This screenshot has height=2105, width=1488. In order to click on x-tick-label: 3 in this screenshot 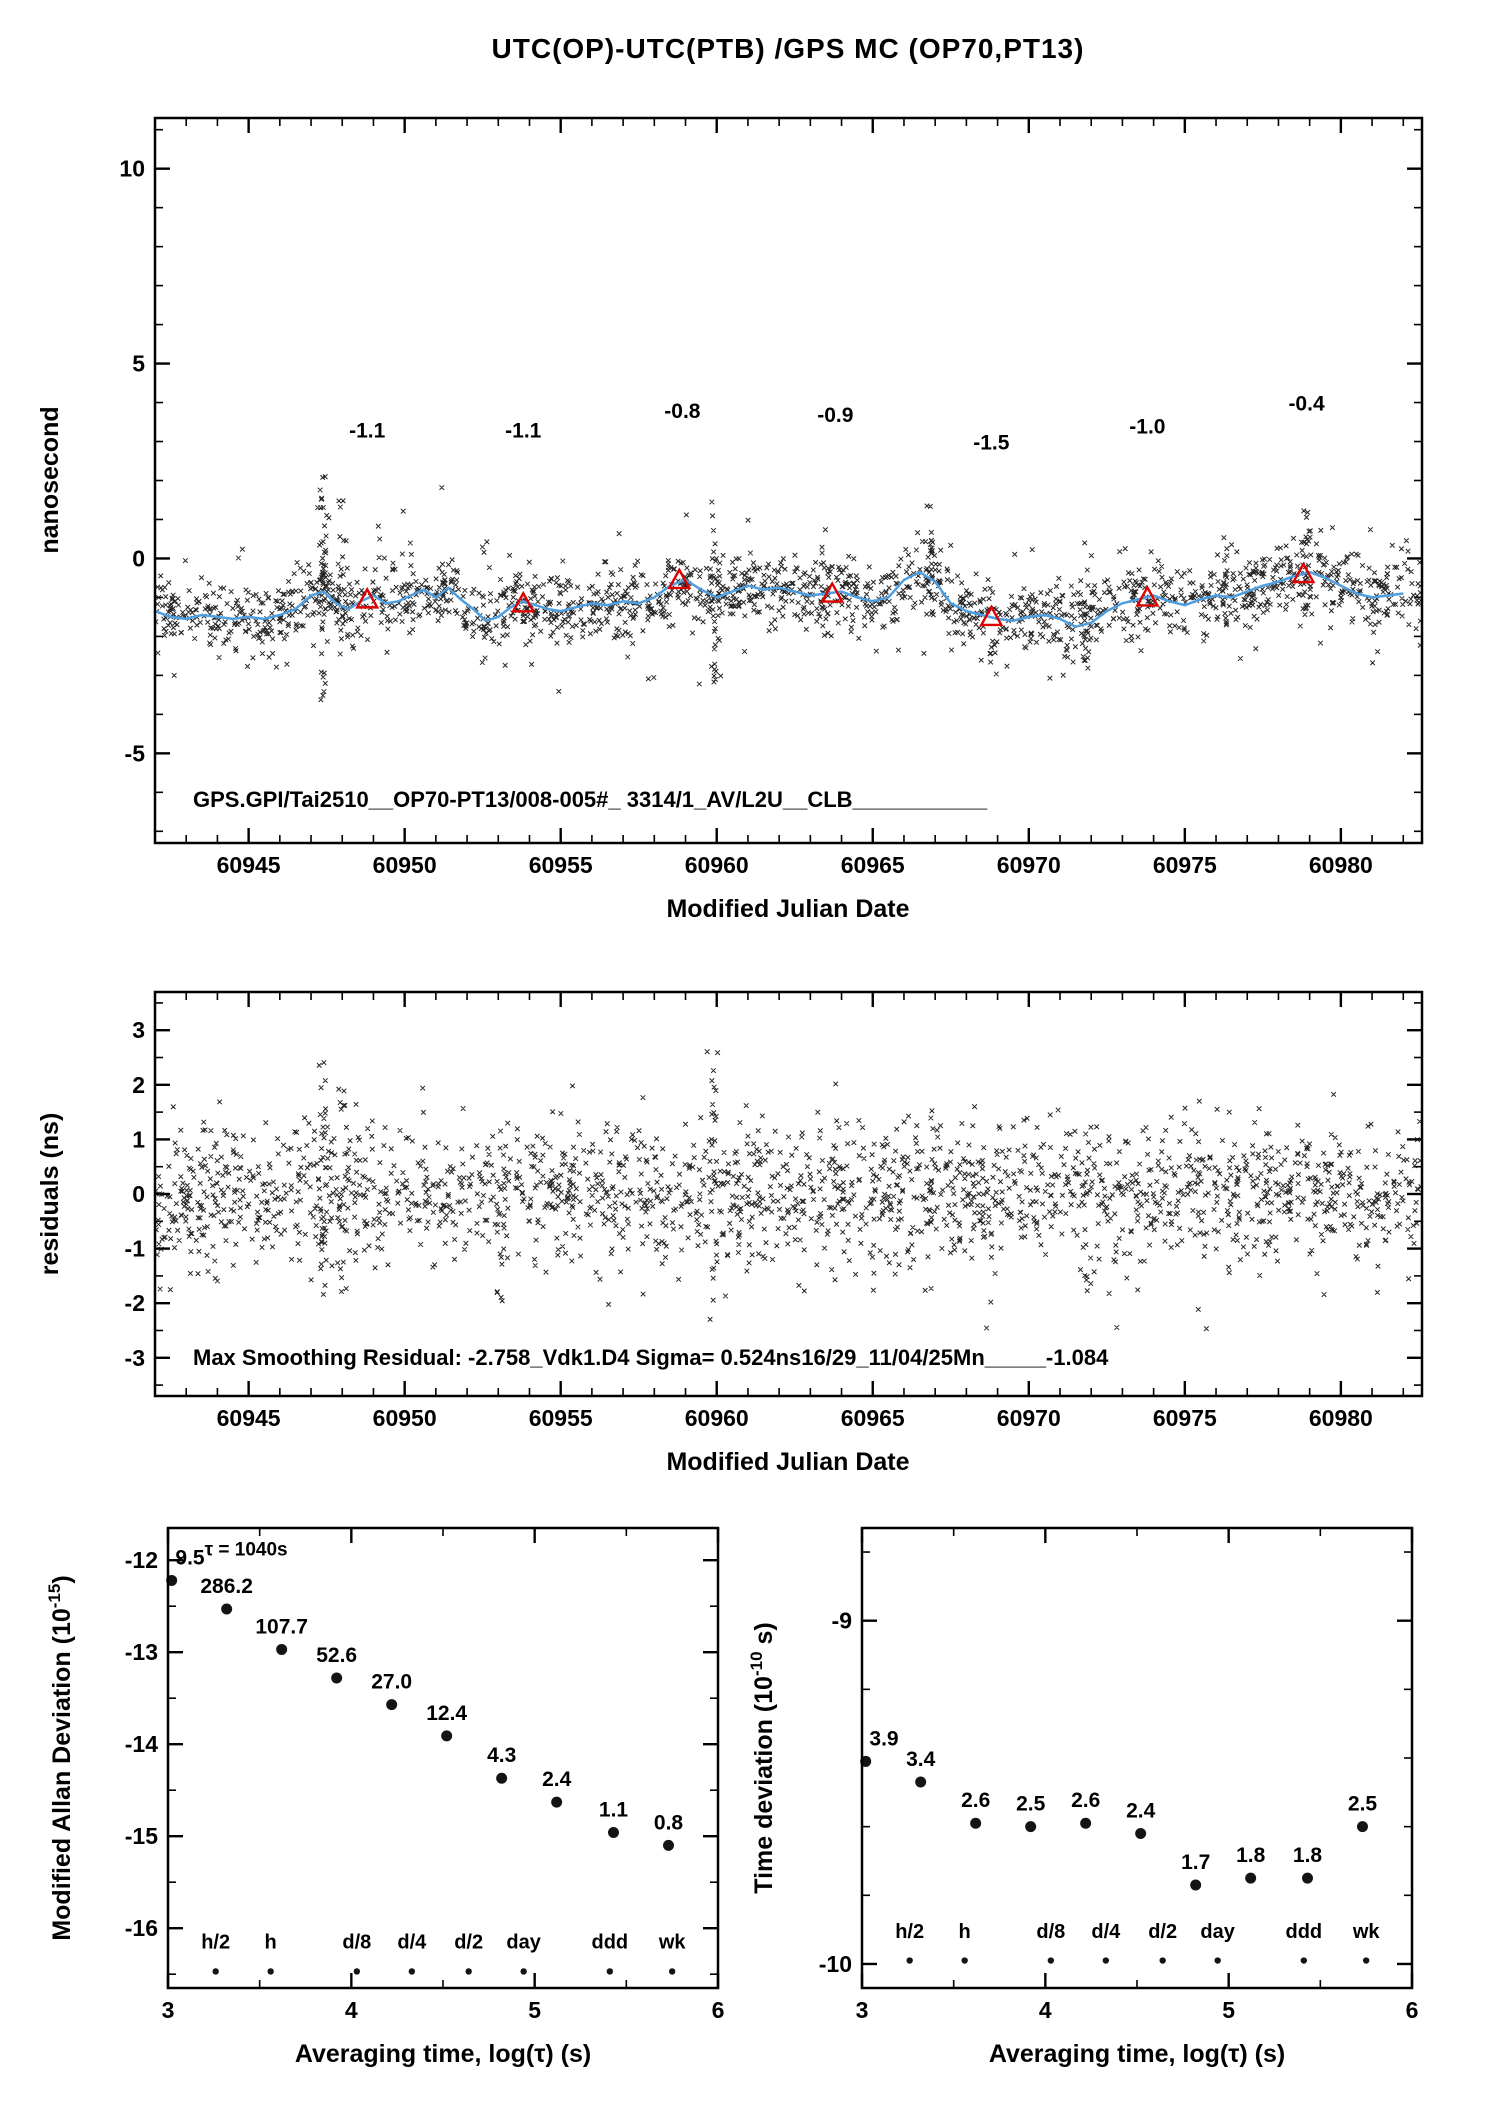, I will do `click(168, 2010)`.